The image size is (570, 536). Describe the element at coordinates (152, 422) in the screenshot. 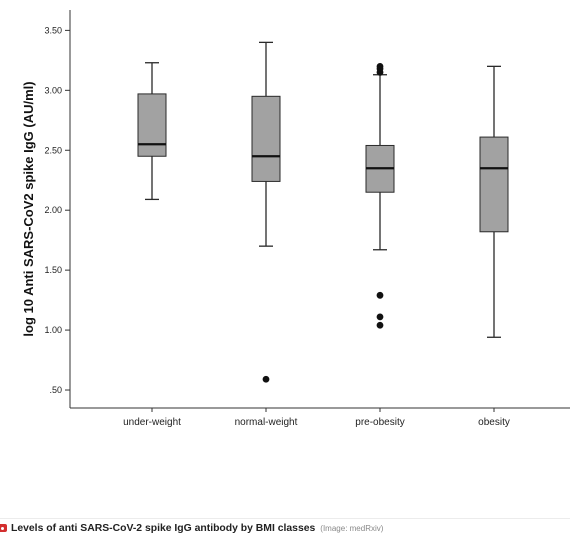

I see `x-tick-label-under-weight: under-weight` at that location.